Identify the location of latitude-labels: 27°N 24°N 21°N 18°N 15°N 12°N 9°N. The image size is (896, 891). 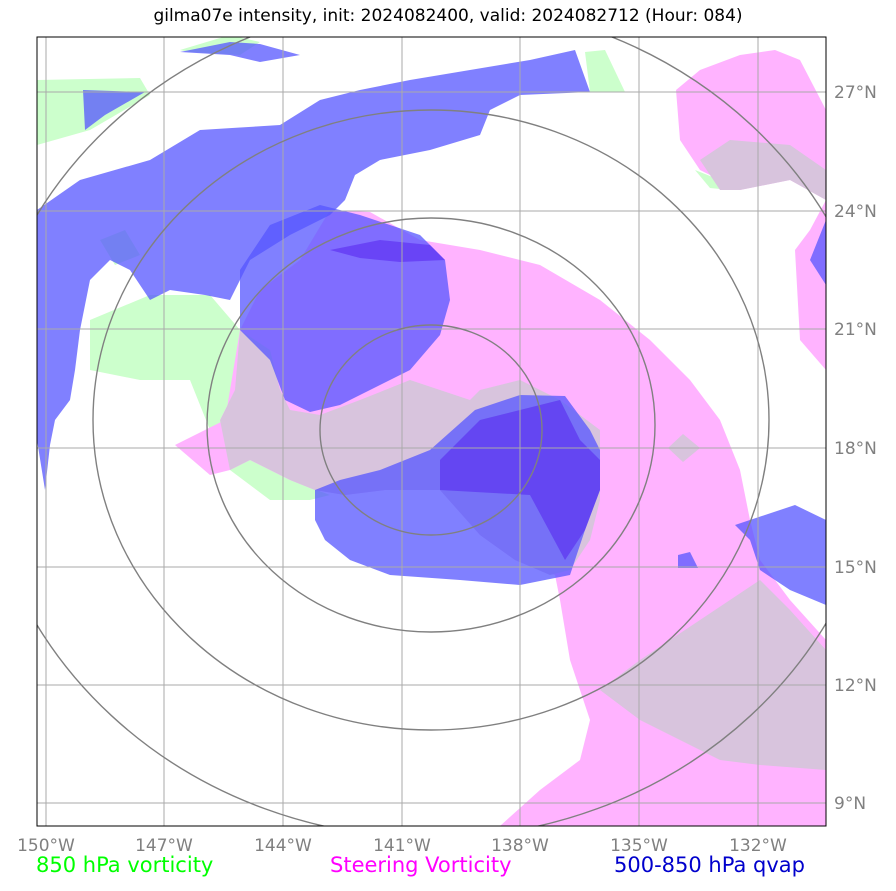
(855, 448).